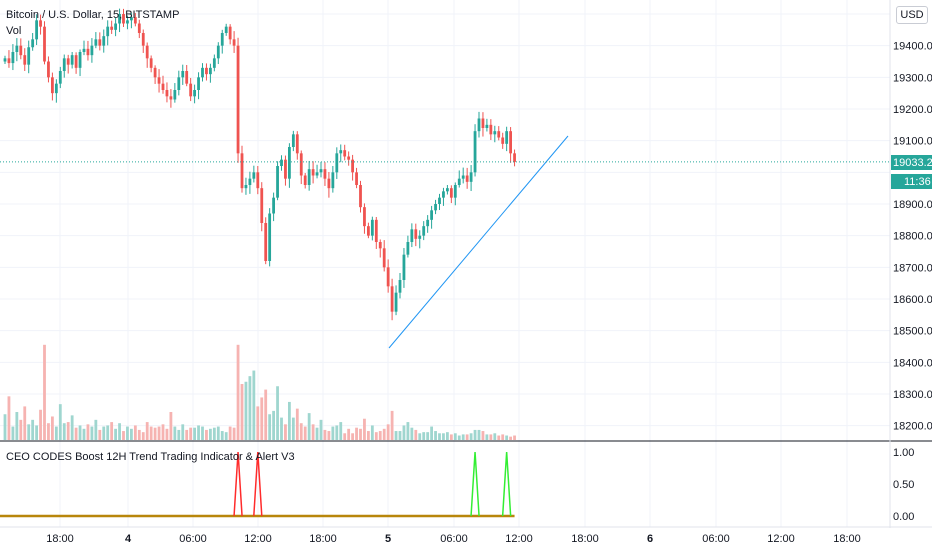  What do you see at coordinates (912, 300) in the screenshot?
I see `price-axis-label: 18600.00` at bounding box center [912, 300].